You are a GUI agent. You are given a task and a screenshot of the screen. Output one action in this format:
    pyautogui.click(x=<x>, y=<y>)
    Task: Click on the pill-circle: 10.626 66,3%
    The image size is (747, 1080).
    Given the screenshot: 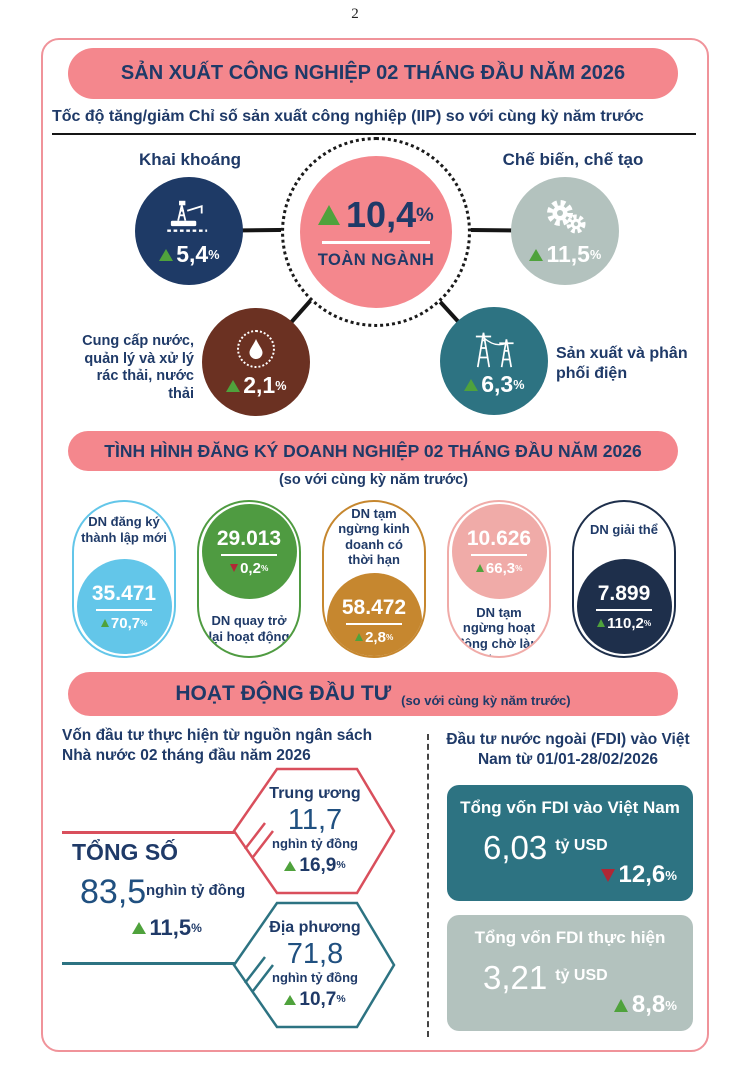 What is the action you would take?
    pyautogui.click(x=499, y=551)
    